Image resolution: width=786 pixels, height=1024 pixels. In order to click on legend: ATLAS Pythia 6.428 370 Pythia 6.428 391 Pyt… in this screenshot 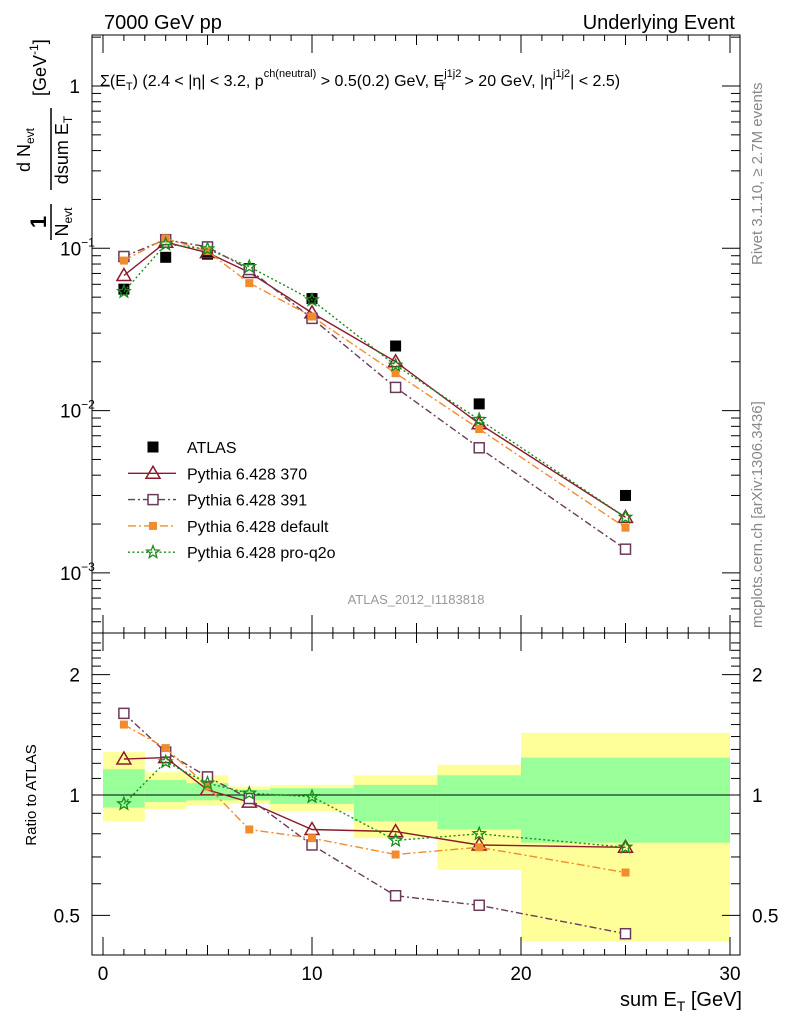, I will do `click(232, 501)`.